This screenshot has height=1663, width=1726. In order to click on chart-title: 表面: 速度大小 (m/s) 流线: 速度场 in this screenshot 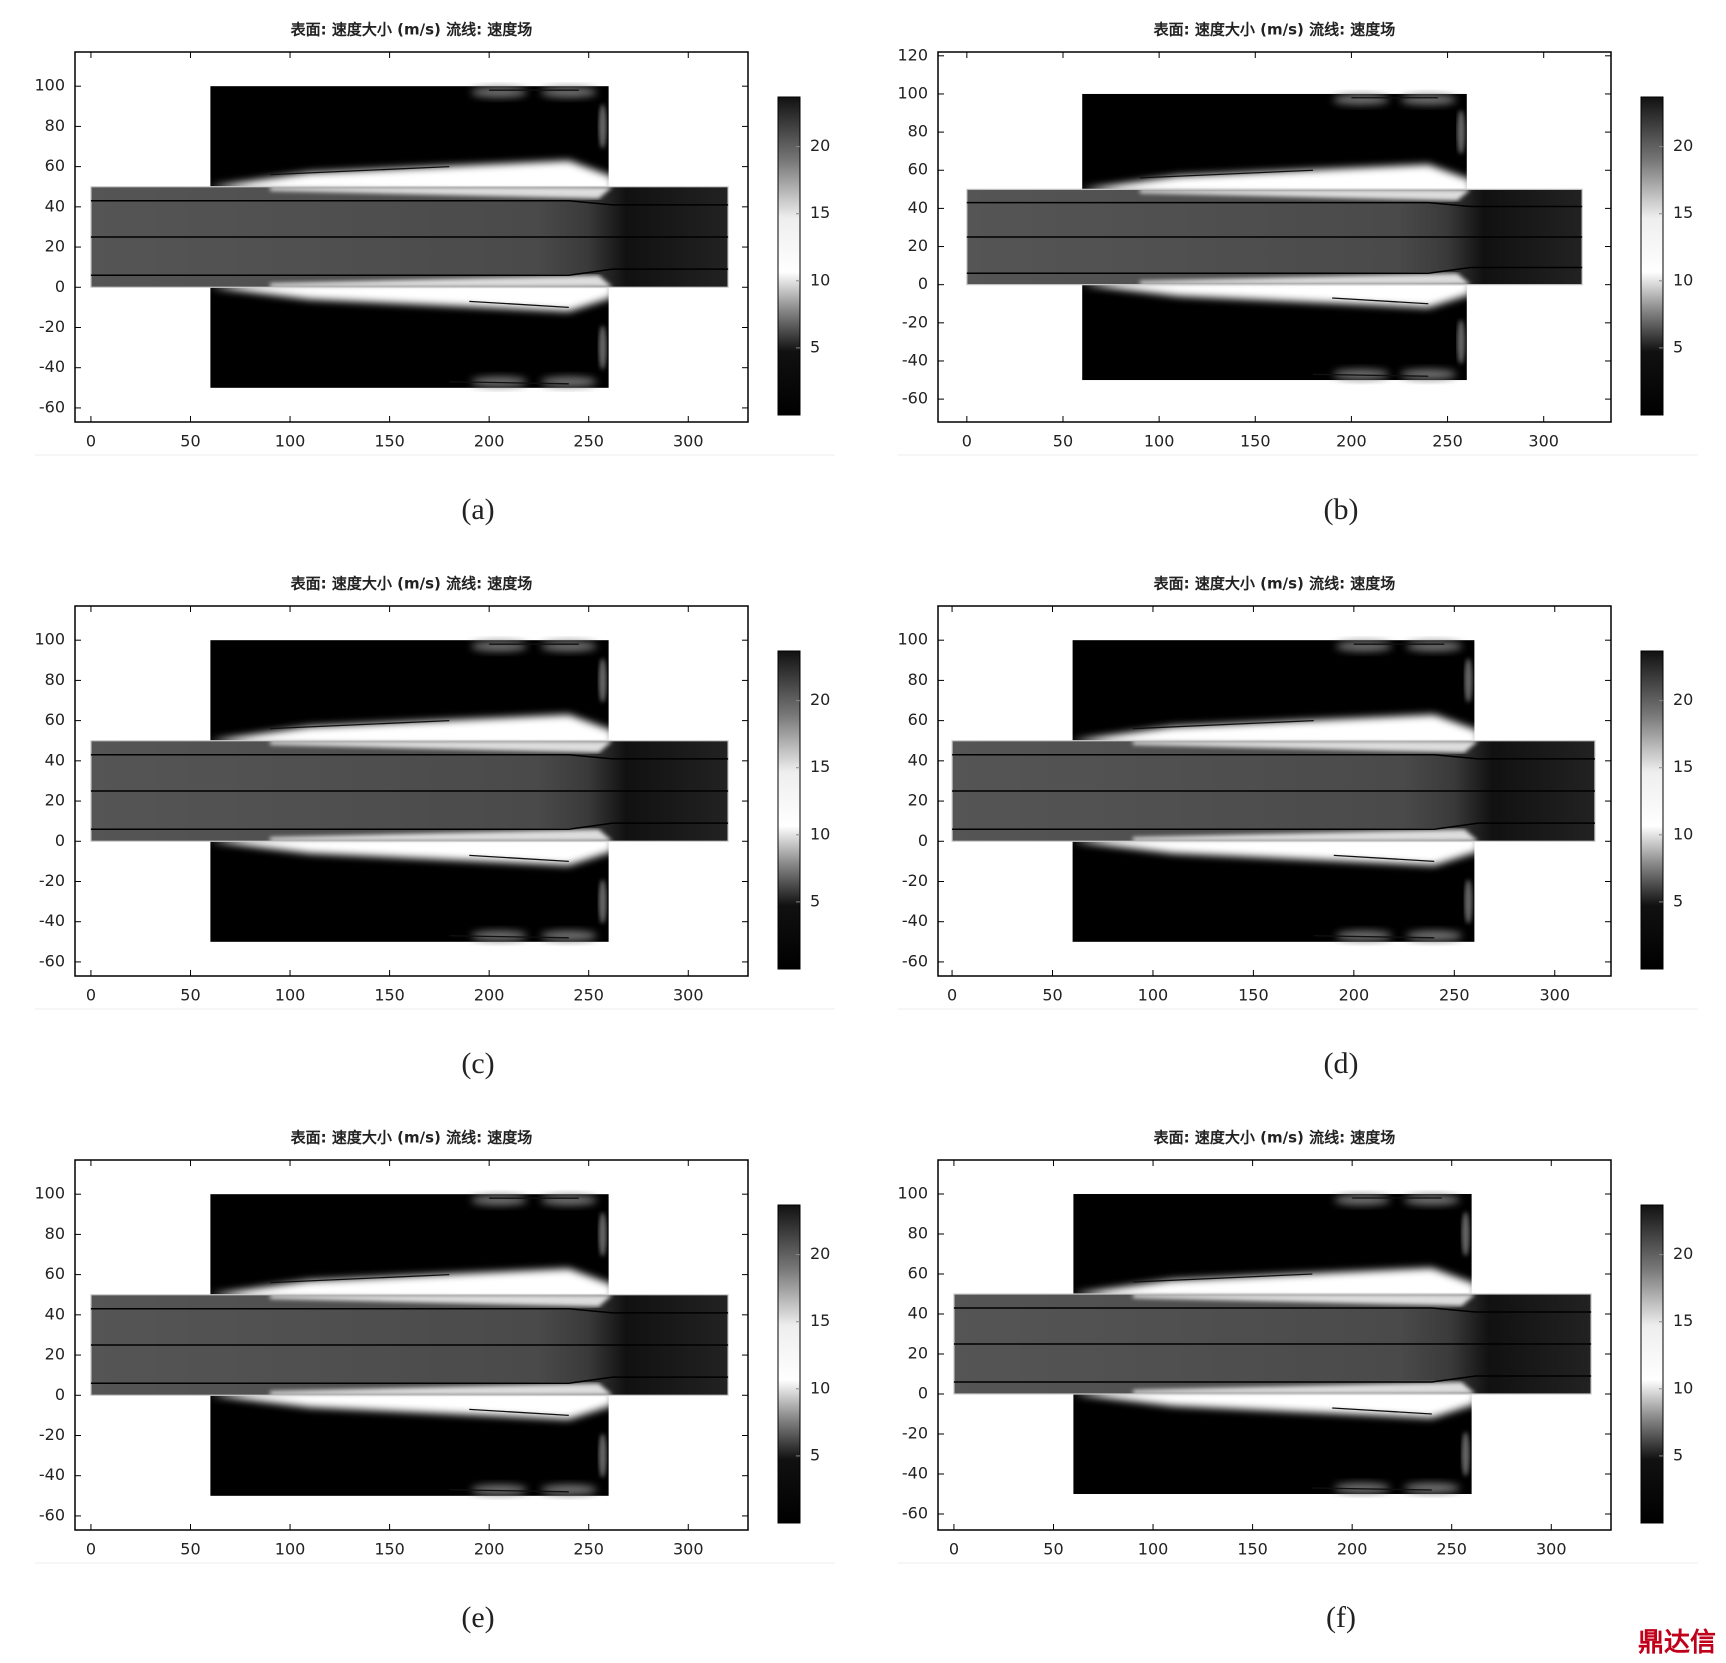, I will do `click(1275, 1138)`.